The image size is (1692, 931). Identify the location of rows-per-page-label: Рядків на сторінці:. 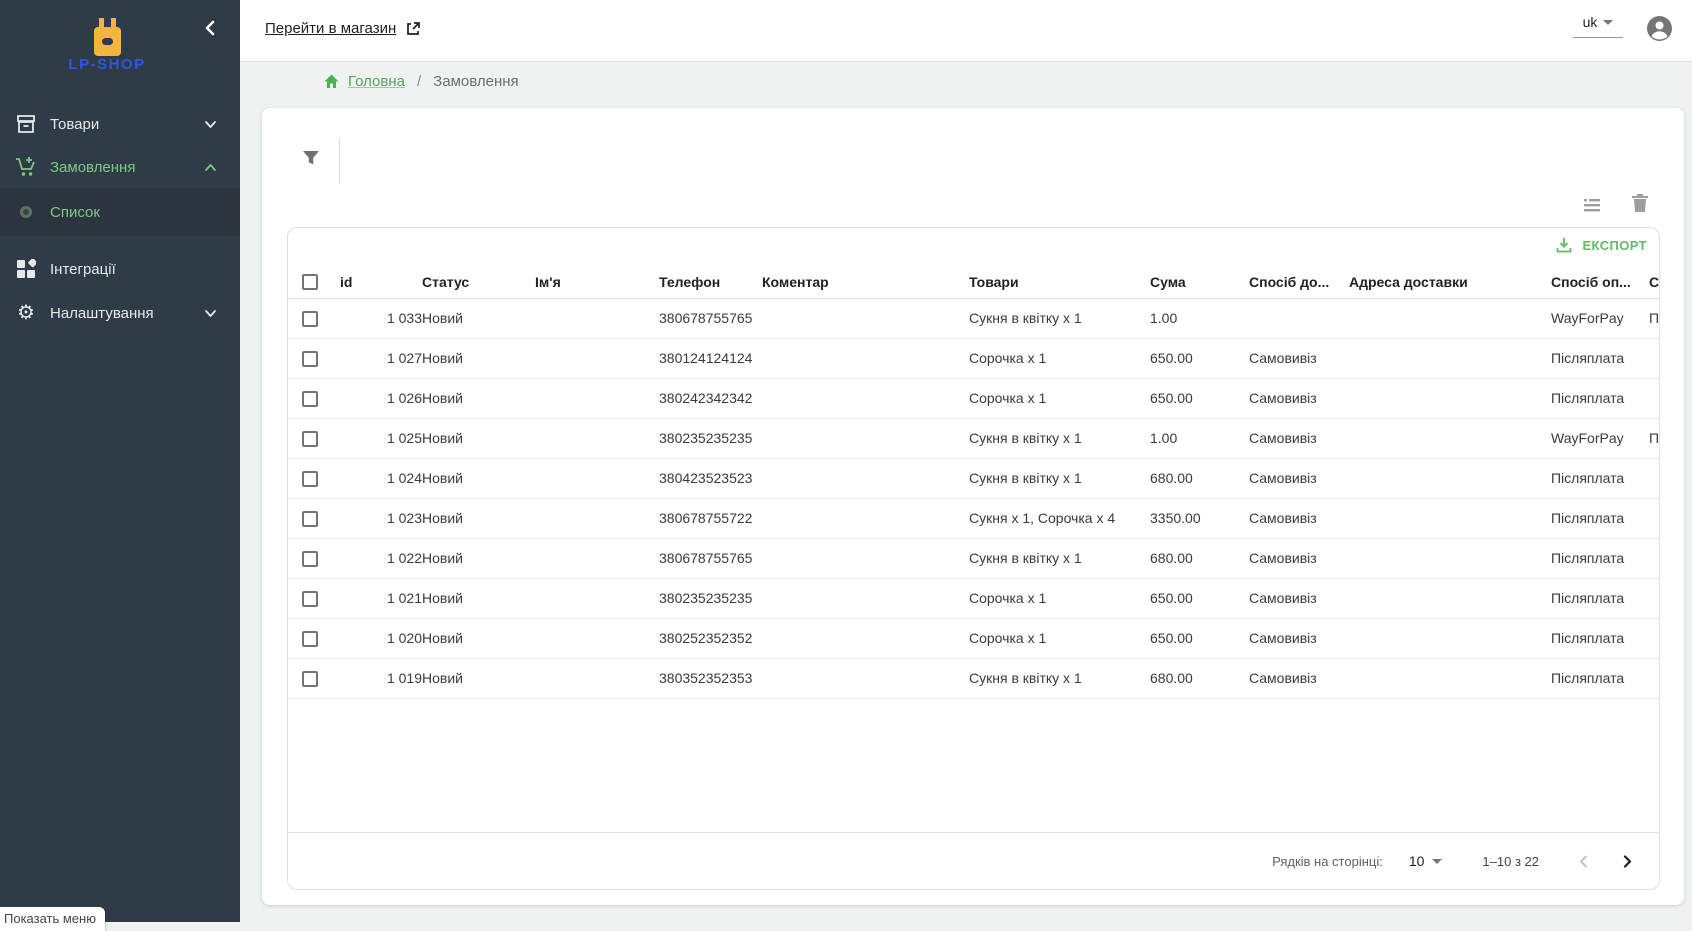
(1327, 861).